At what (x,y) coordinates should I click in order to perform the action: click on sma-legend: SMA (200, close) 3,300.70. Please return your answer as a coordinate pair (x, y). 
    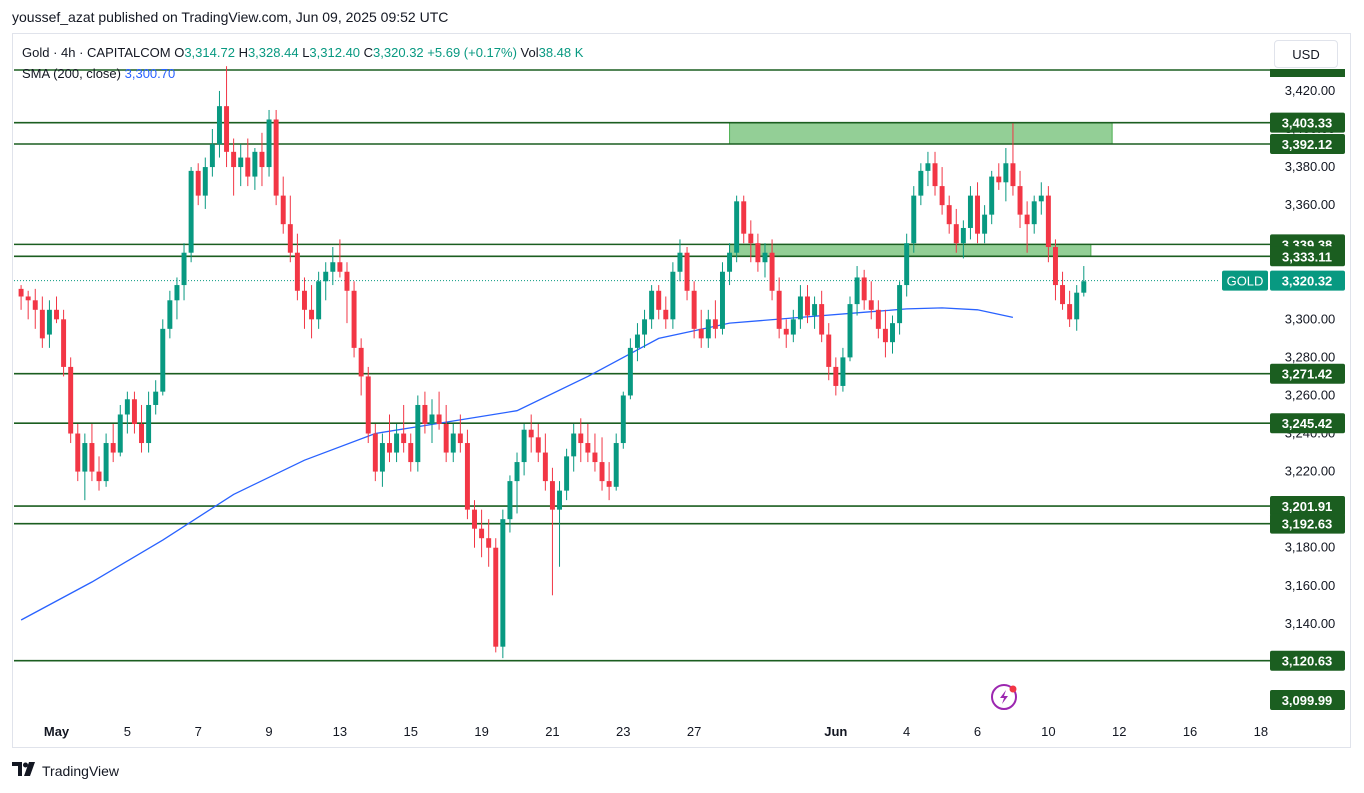
    Looking at the image, I should click on (98, 73).